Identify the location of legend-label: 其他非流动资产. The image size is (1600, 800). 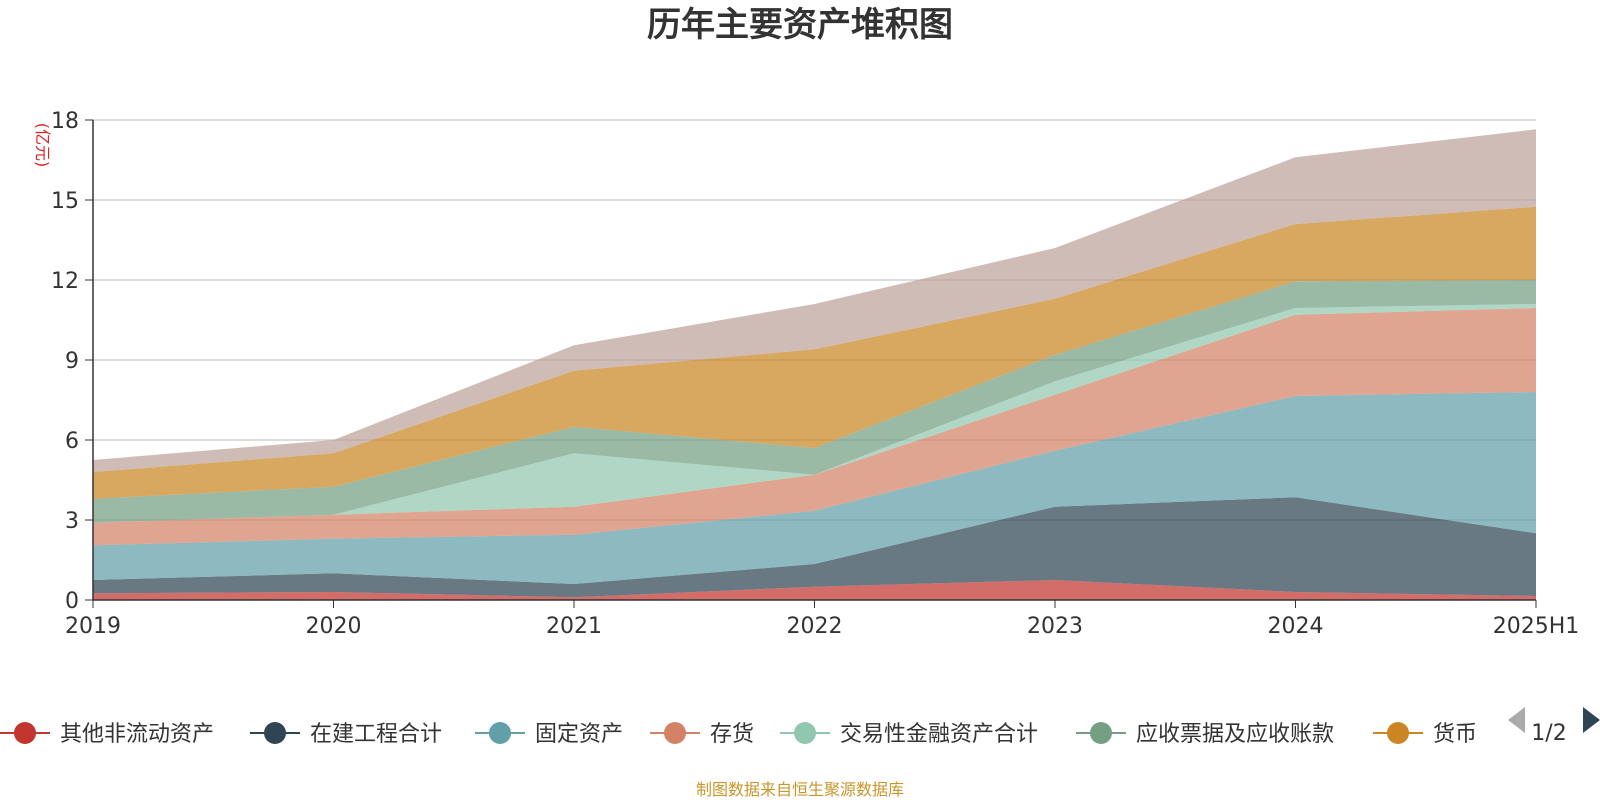
(137, 734).